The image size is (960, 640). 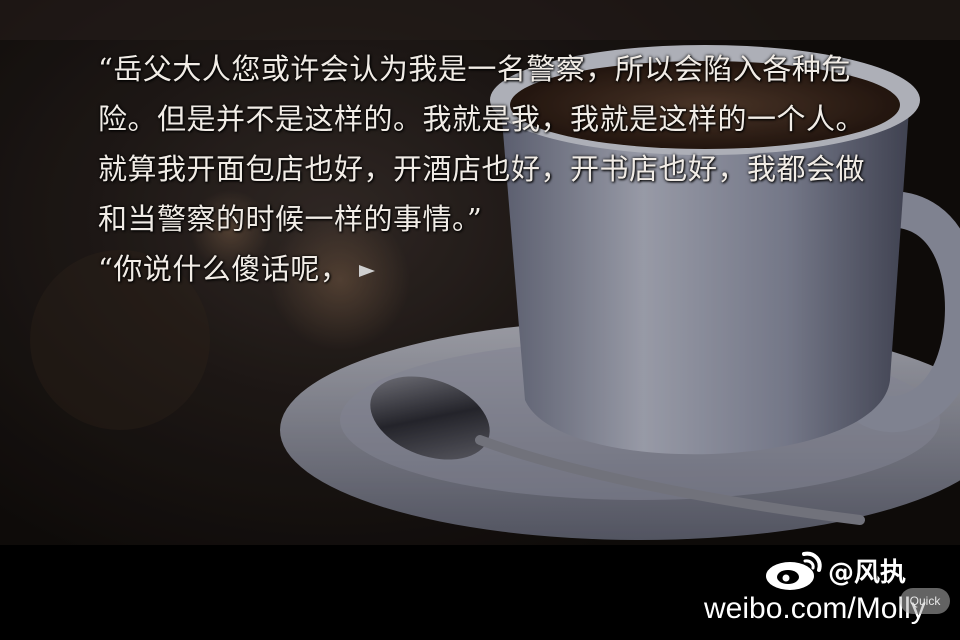 What do you see at coordinates (483, 269) in the screenshot?
I see `dialogue-paragraph-2: “你说什么傻话呢，` at bounding box center [483, 269].